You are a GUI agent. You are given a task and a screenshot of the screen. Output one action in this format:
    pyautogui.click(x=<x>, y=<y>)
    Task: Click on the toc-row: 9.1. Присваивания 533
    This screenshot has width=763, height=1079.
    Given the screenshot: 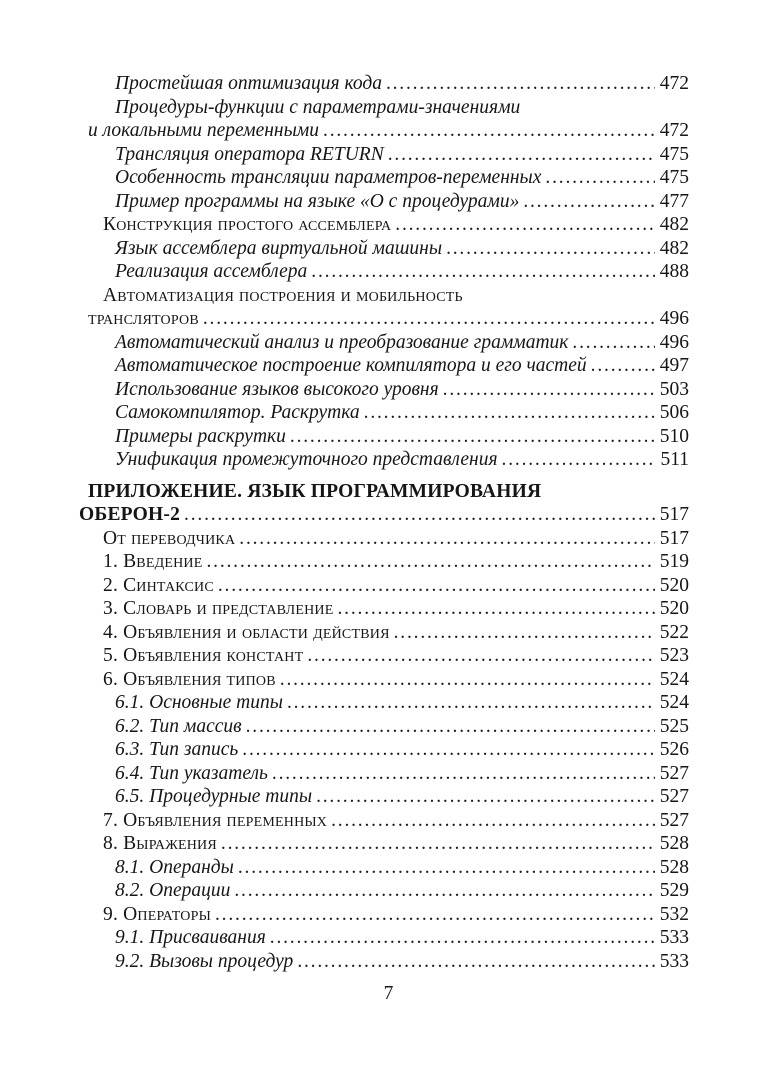 What is the action you would take?
    pyautogui.click(x=388, y=938)
    